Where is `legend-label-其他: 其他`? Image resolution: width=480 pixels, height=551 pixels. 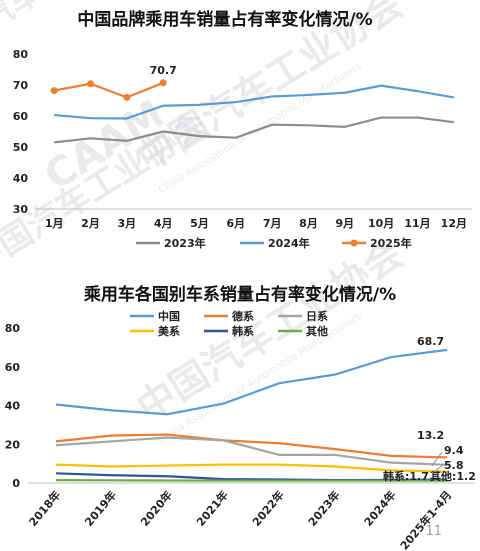 legend-label-其他: 其他 is located at coordinates (317, 331).